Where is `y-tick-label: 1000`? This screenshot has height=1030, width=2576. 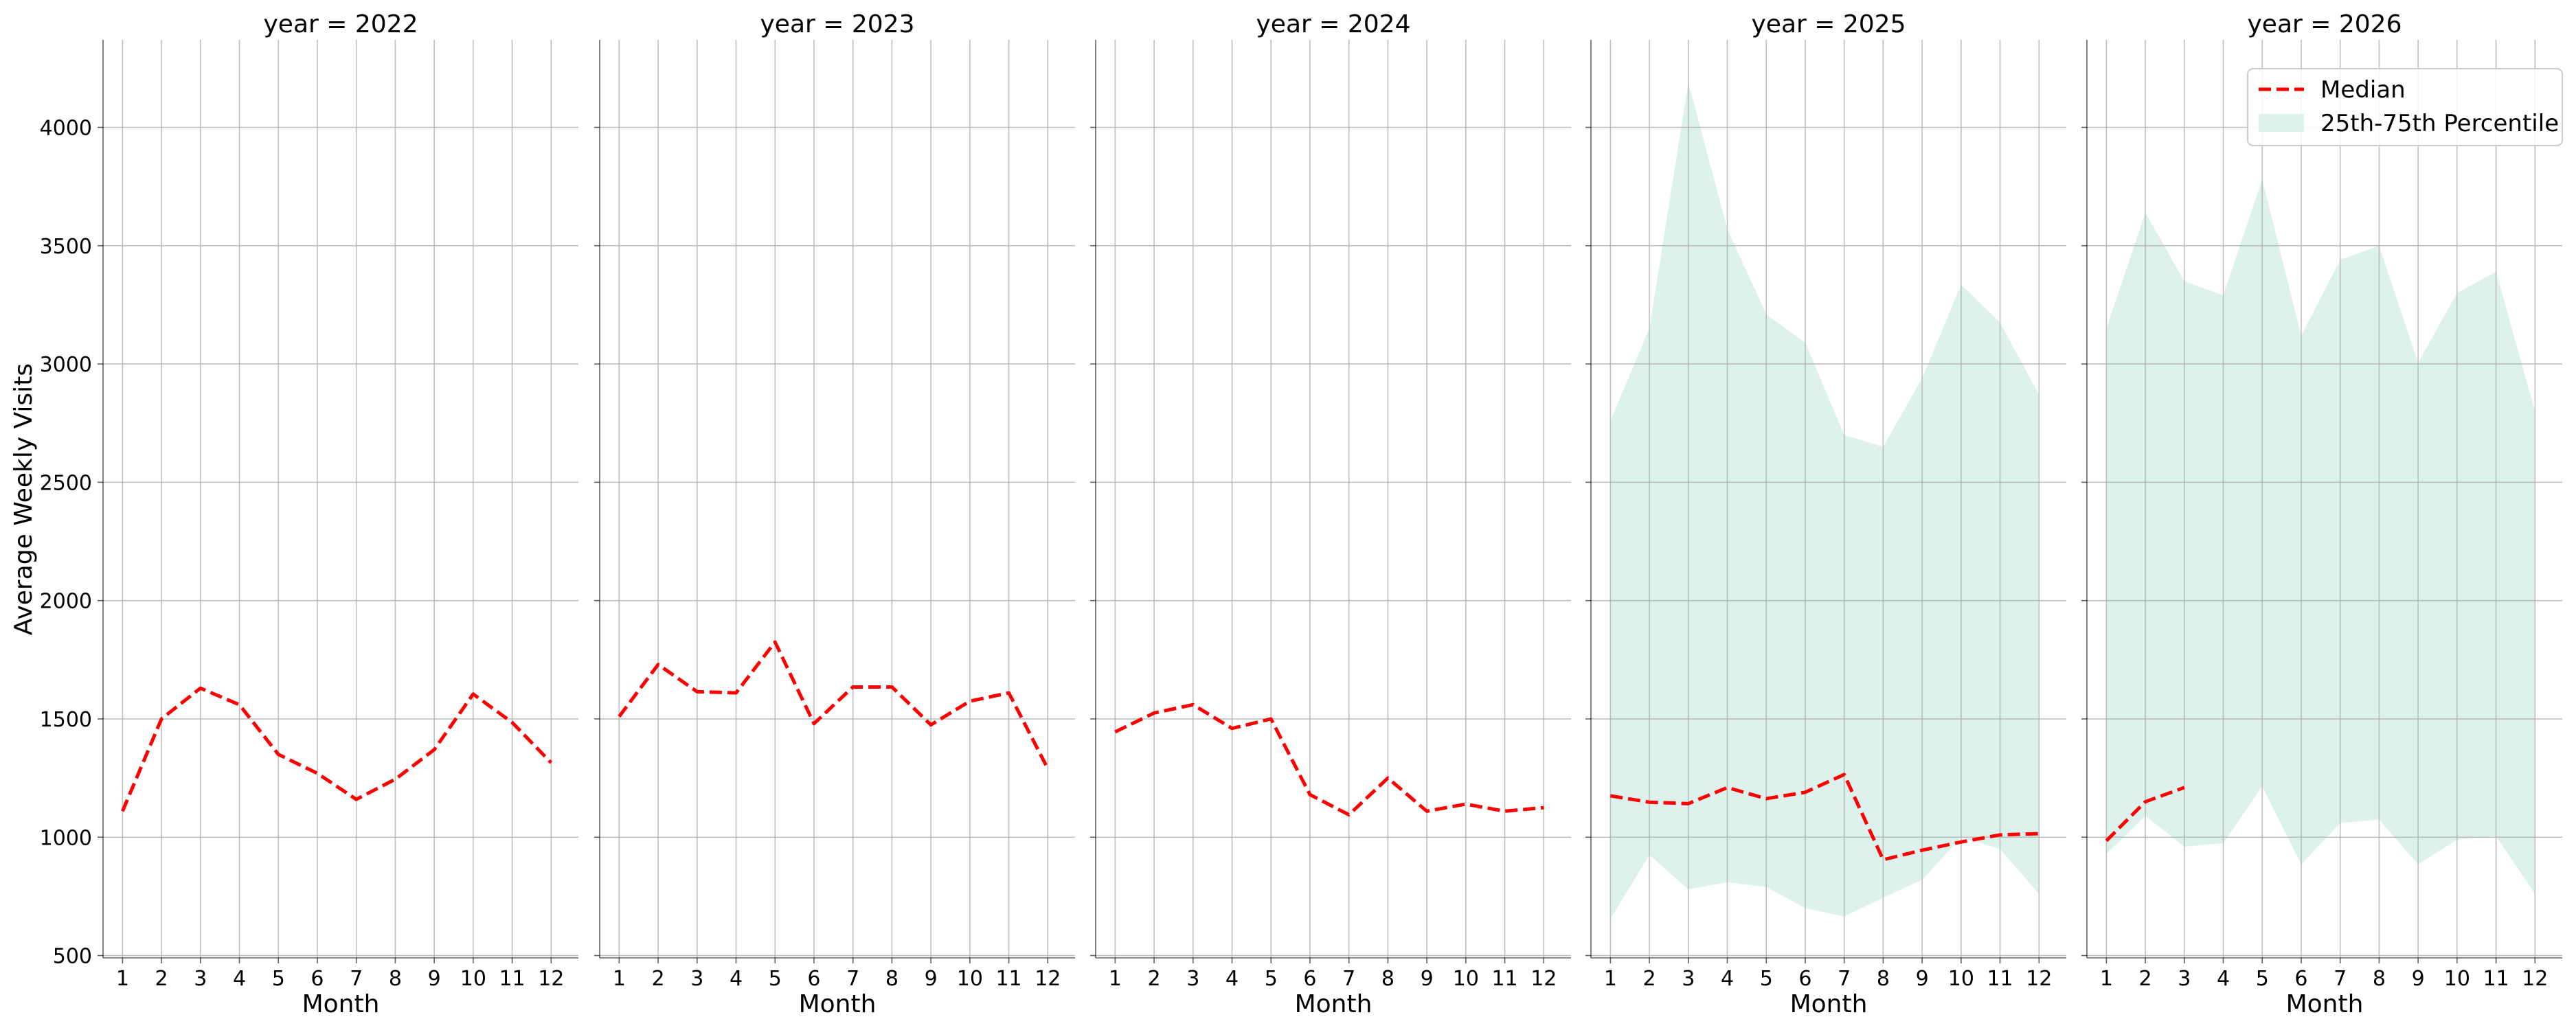
y-tick-label: 1000 is located at coordinates (66, 838).